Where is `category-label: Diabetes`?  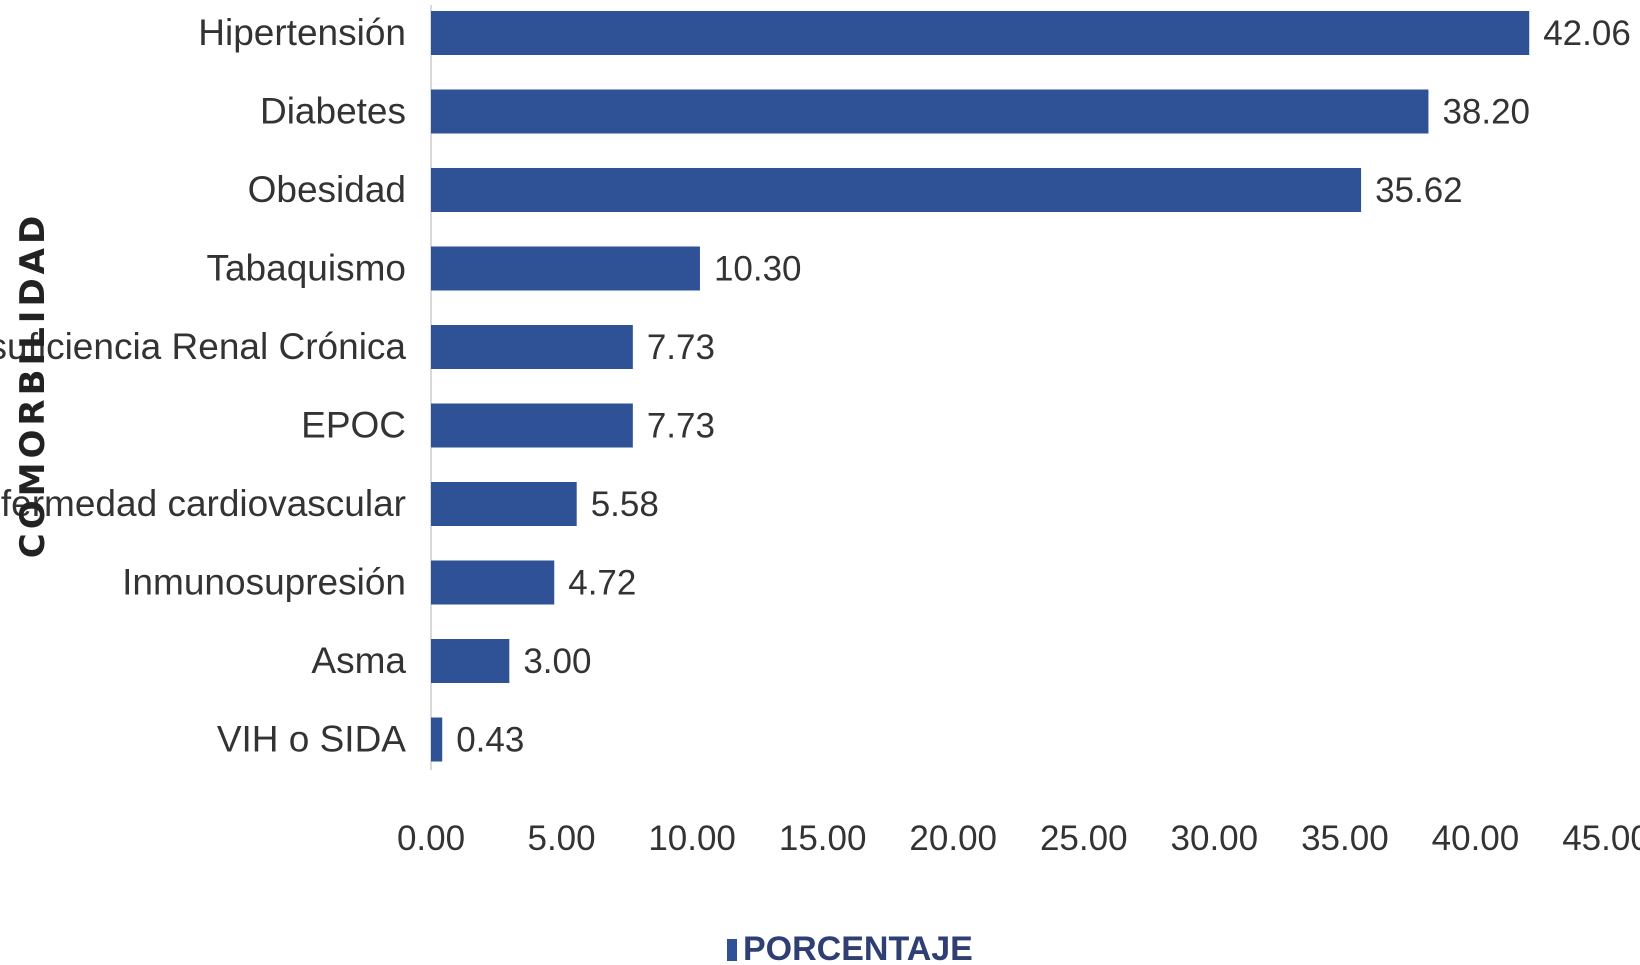
category-label: Diabetes is located at coordinates (333, 111).